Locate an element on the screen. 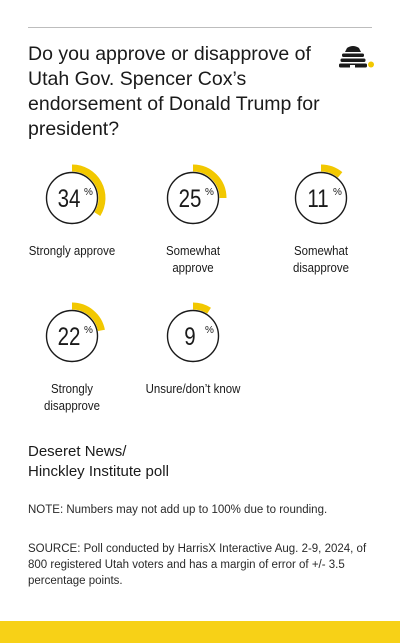  stat-label-line: Somewhat approve is located at coordinates (193, 259).